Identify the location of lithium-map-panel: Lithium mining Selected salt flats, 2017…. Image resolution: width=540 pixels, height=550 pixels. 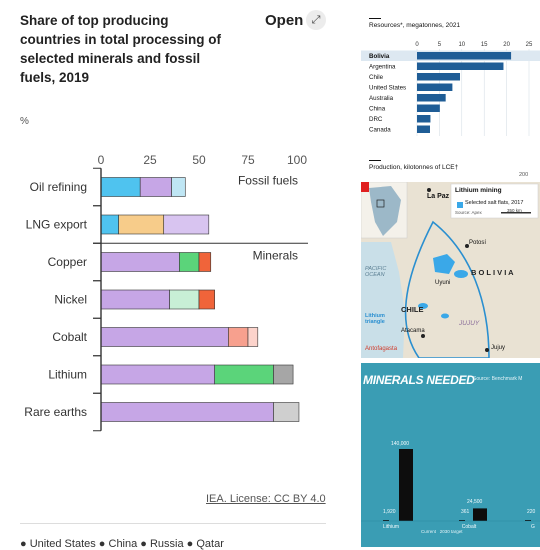
(450, 270).